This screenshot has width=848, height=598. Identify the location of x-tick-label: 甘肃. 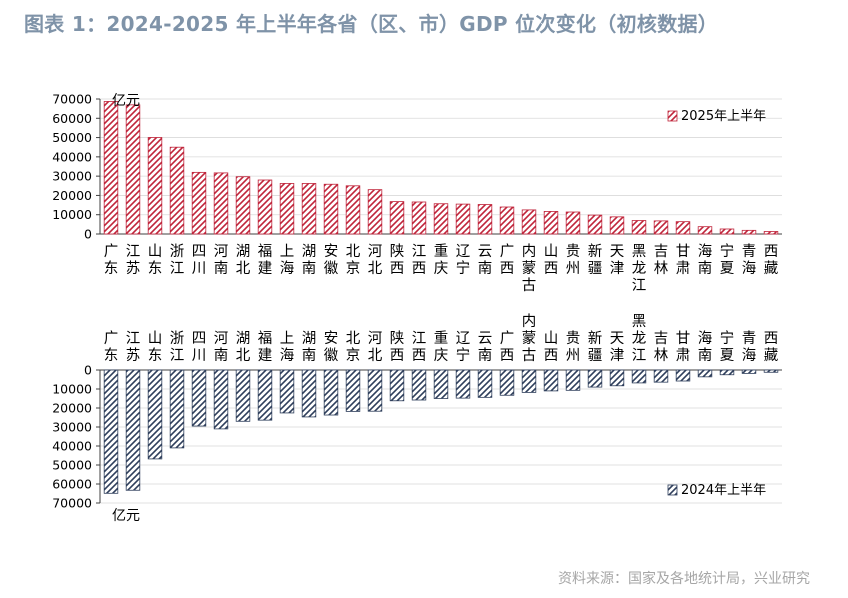
(683, 347).